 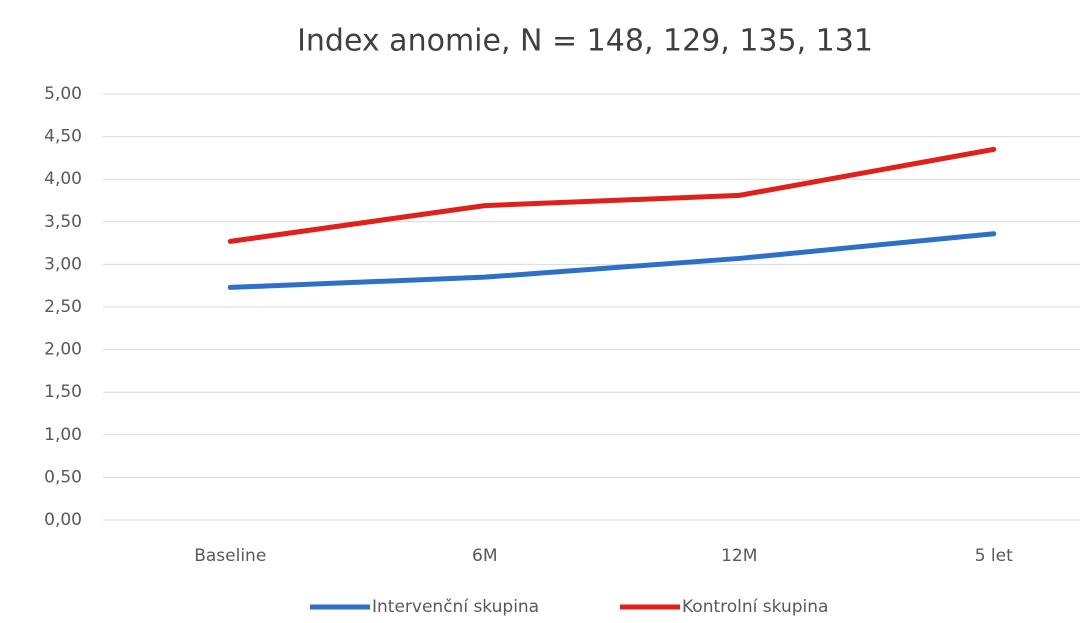 What do you see at coordinates (455, 607) in the screenshot?
I see `legend-label: Intervenční skupina` at bounding box center [455, 607].